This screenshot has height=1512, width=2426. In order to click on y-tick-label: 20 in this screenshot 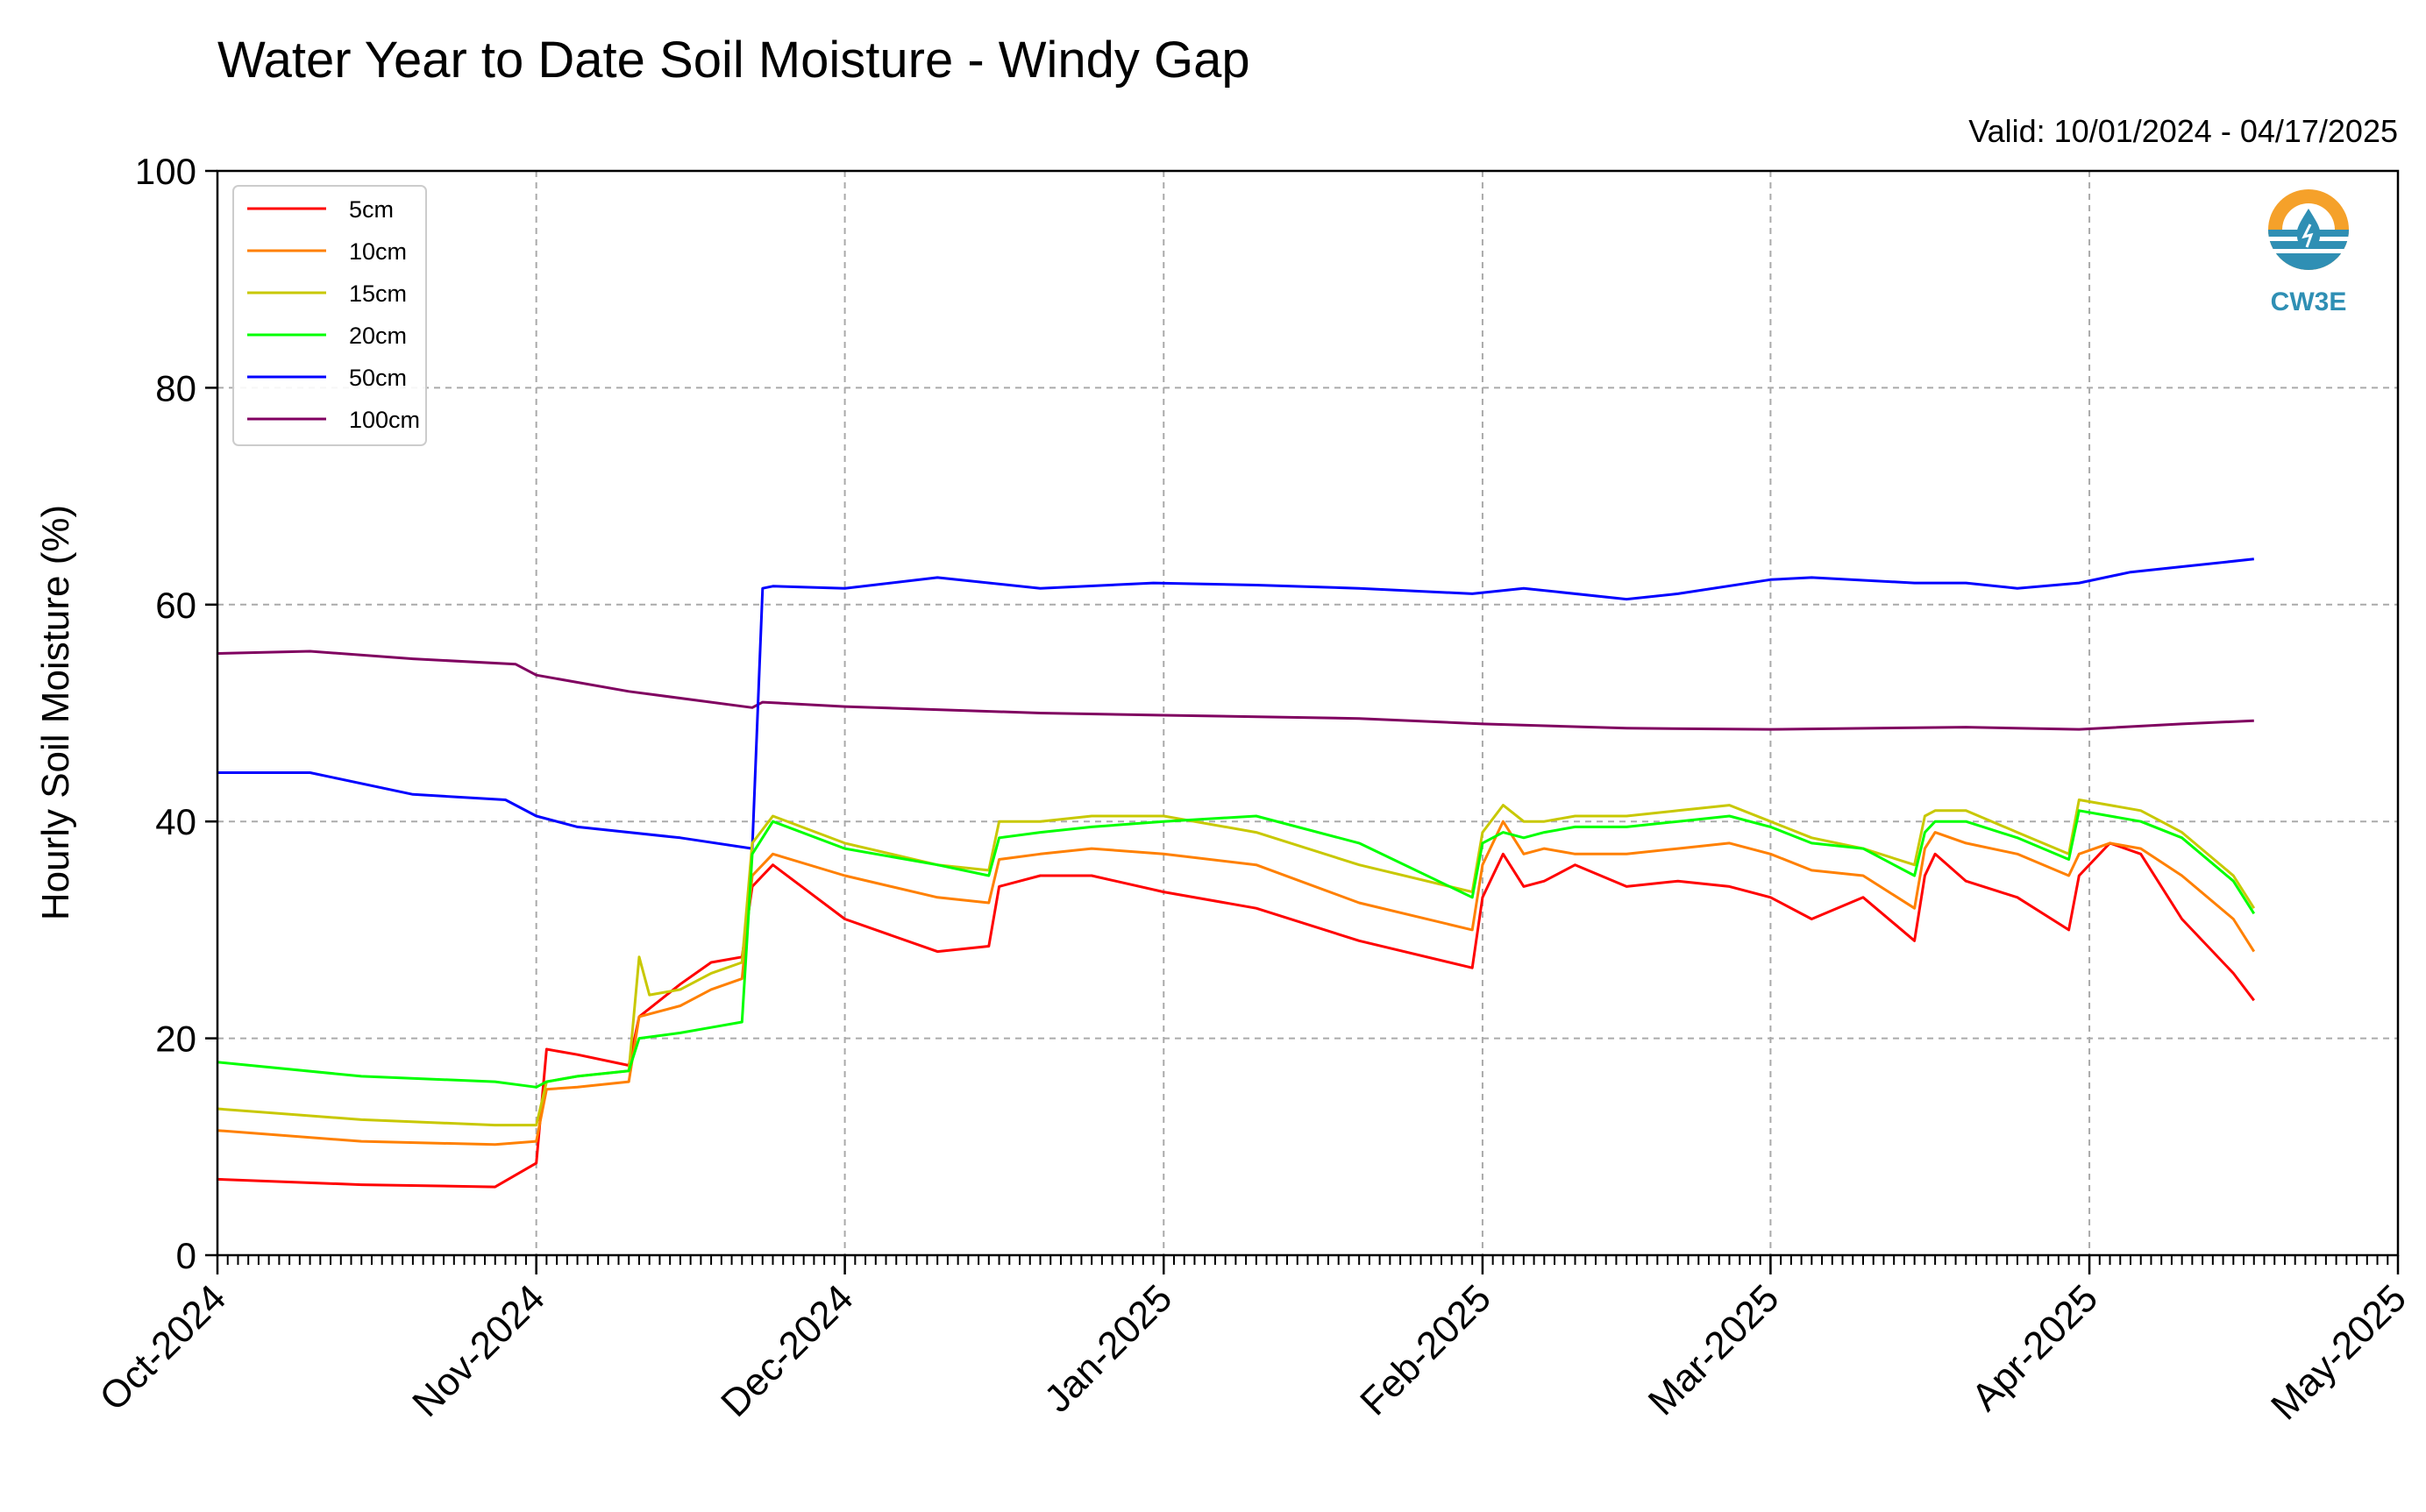, I will do `click(175, 1039)`.